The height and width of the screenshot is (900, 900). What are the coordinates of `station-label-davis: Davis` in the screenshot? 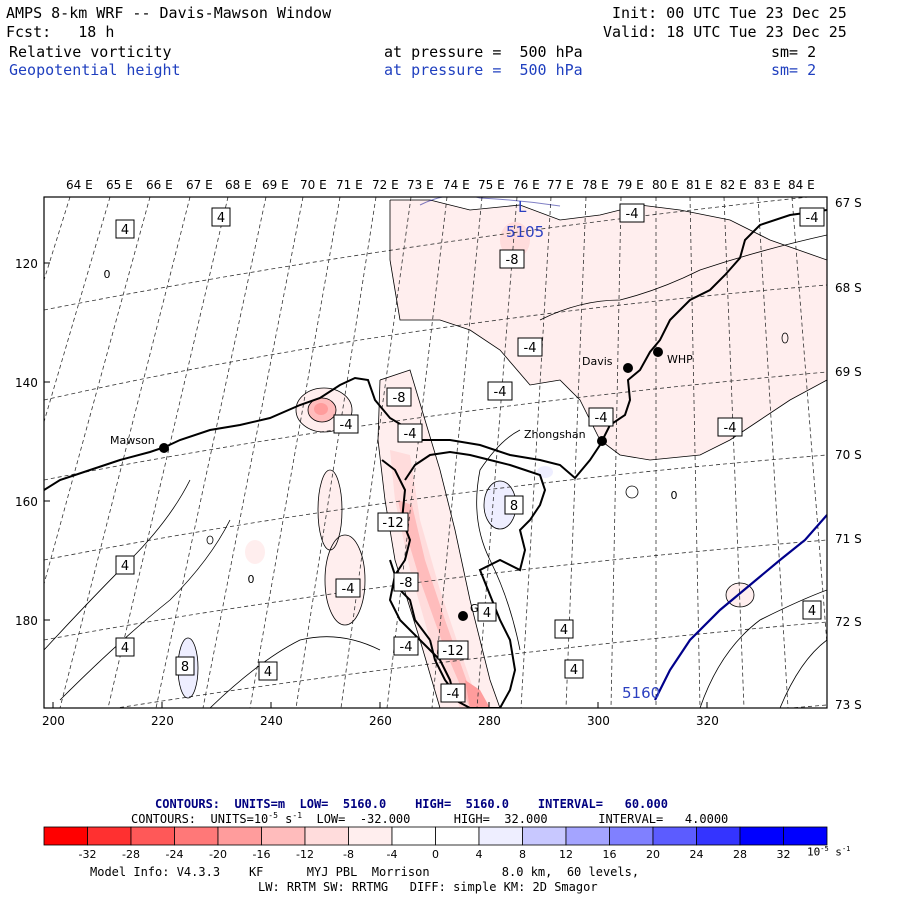 It's located at (597, 361).